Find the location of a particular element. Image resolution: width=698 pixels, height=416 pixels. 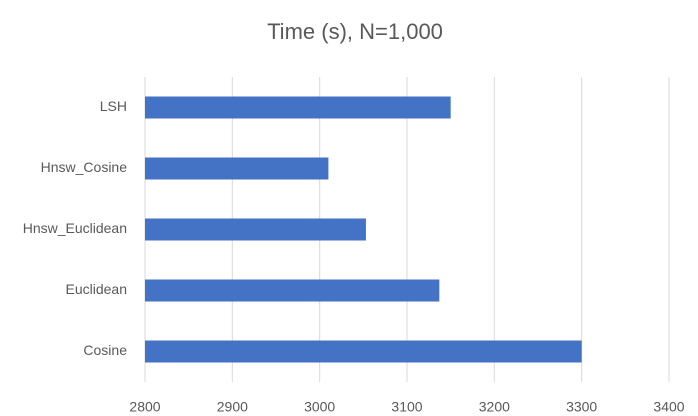

x-tick-label: 3100 is located at coordinates (406, 407).